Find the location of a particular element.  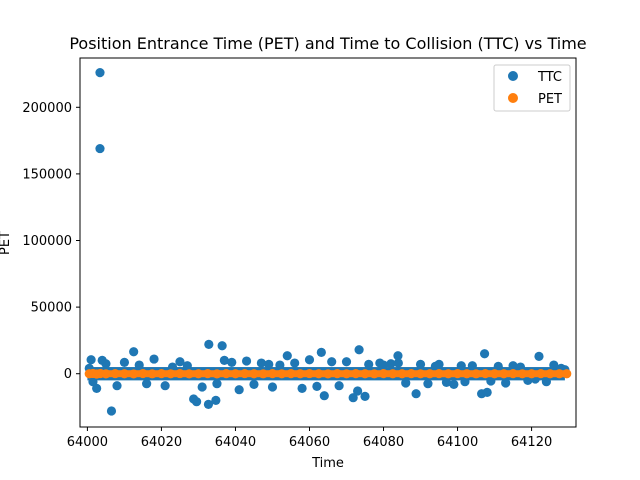

y-axis: 0 50000 100000 150000 200000 is located at coordinates (51, 241).